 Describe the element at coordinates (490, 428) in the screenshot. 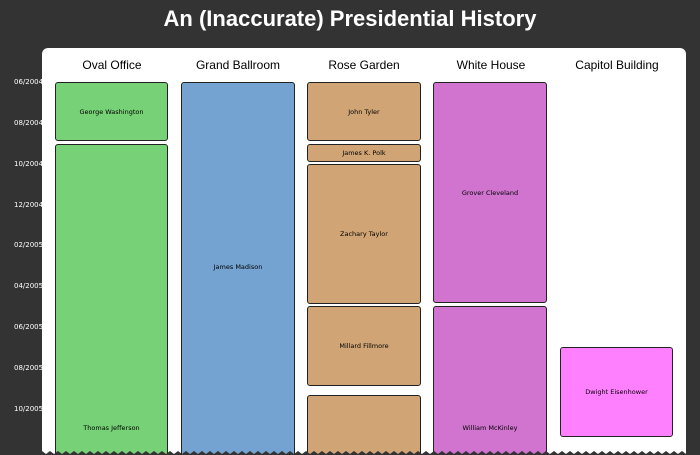

I see `event-label: William McKinley` at that location.